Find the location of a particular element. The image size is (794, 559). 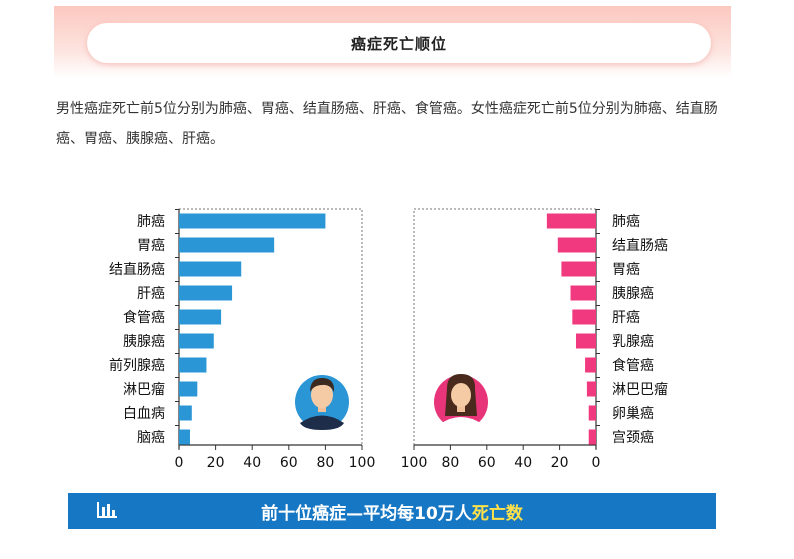

page-title: 癌症死亡顺位 is located at coordinates (399, 43).